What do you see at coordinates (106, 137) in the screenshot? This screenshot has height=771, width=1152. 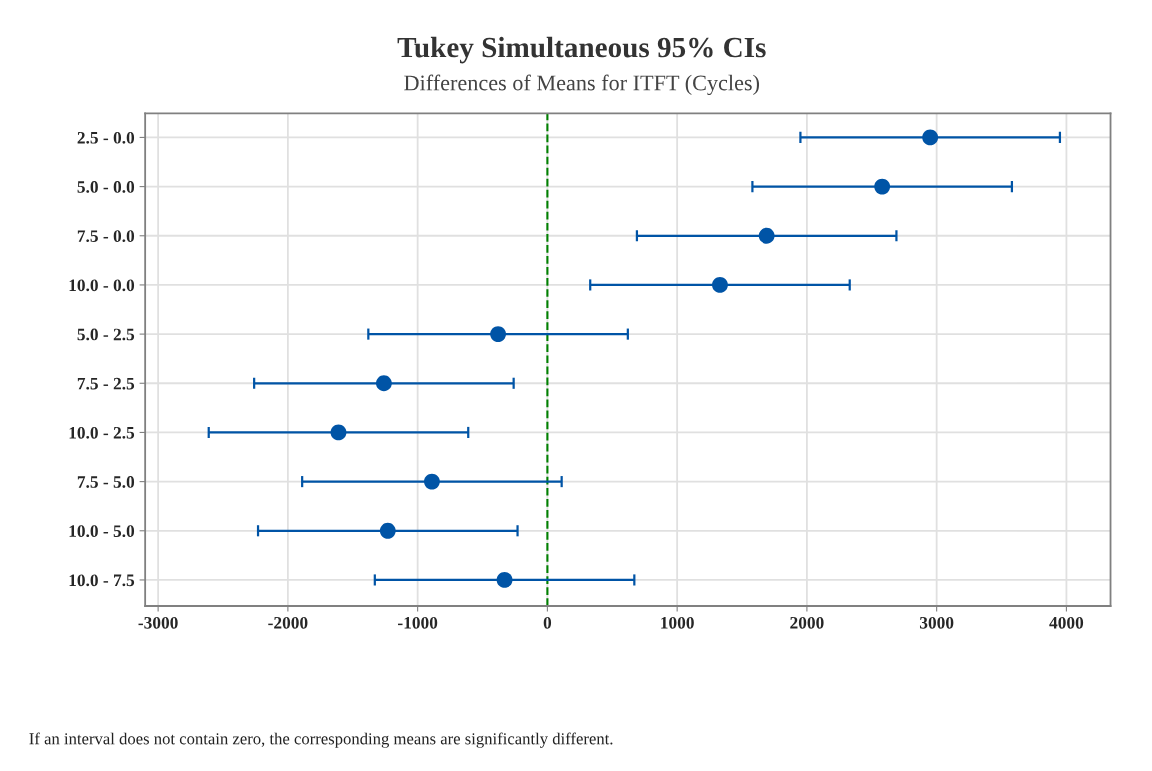 I see `y-tick-label: 2.5 - 0.0` at bounding box center [106, 137].